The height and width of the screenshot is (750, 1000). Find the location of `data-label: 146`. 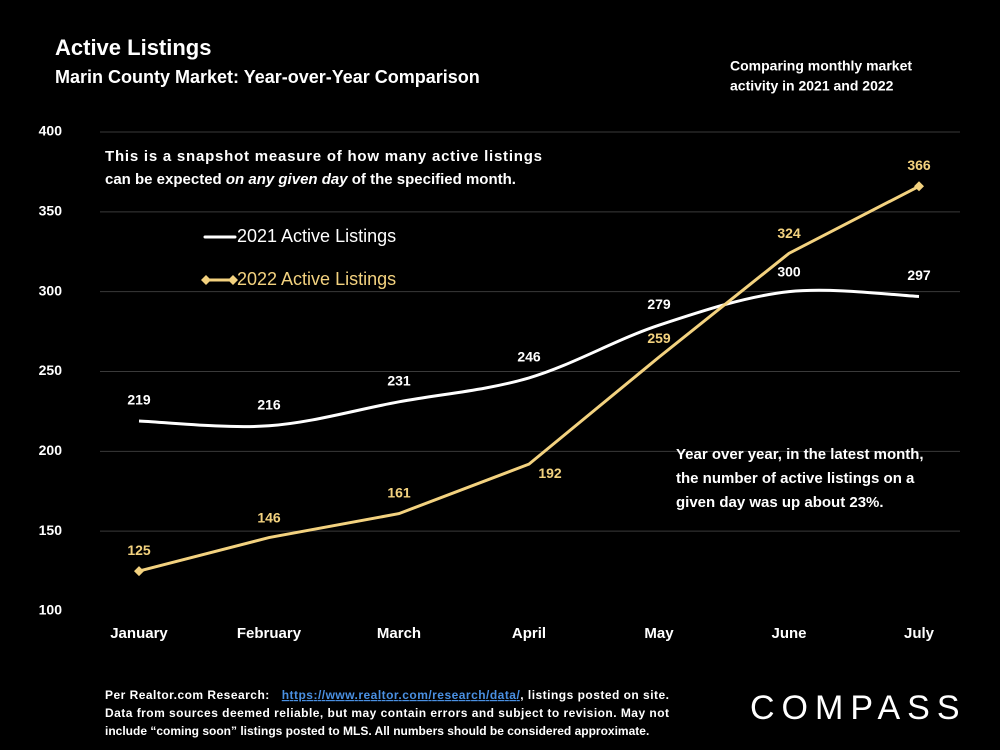

data-label: 146 is located at coordinates (269, 517).